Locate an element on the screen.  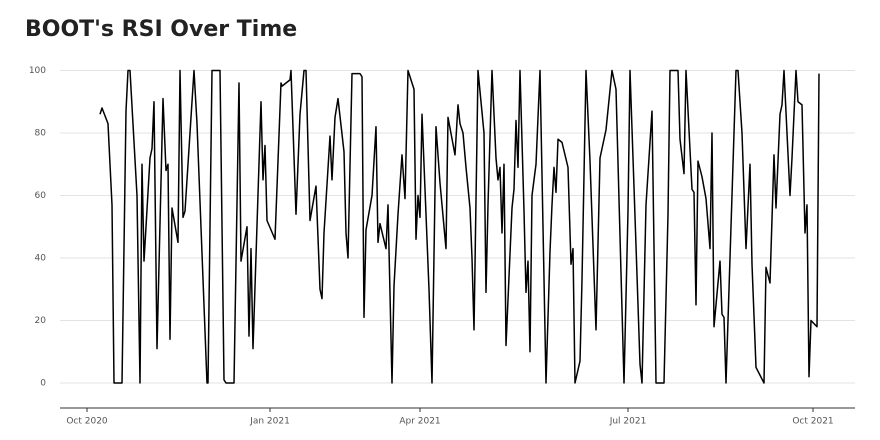
x-tick-label: Oct 2020 is located at coordinates (87, 422).